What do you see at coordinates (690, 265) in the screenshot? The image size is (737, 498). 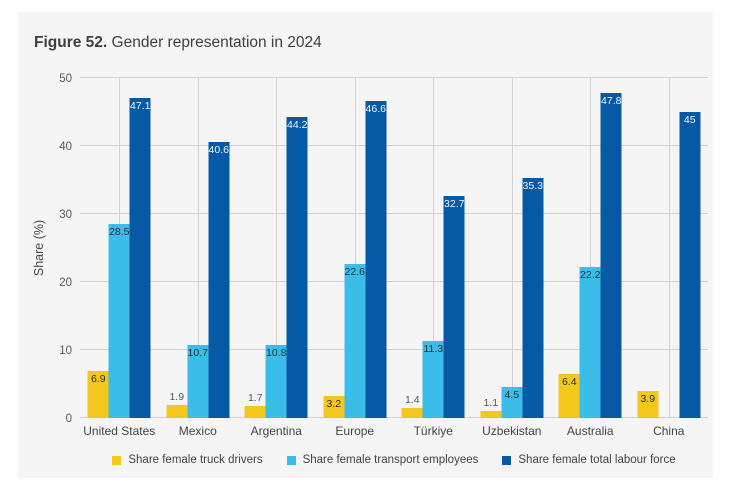 I see `bar-share-female-total-labour-force-china: 45` at bounding box center [690, 265].